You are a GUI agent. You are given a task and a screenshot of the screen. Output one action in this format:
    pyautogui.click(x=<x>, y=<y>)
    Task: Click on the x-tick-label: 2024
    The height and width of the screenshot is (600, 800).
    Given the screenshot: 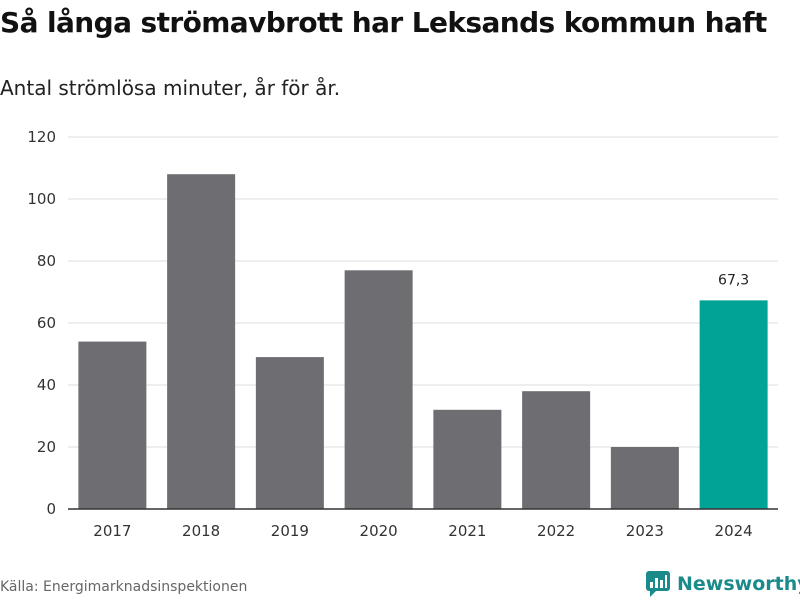 What is the action you would take?
    pyautogui.click(x=734, y=531)
    